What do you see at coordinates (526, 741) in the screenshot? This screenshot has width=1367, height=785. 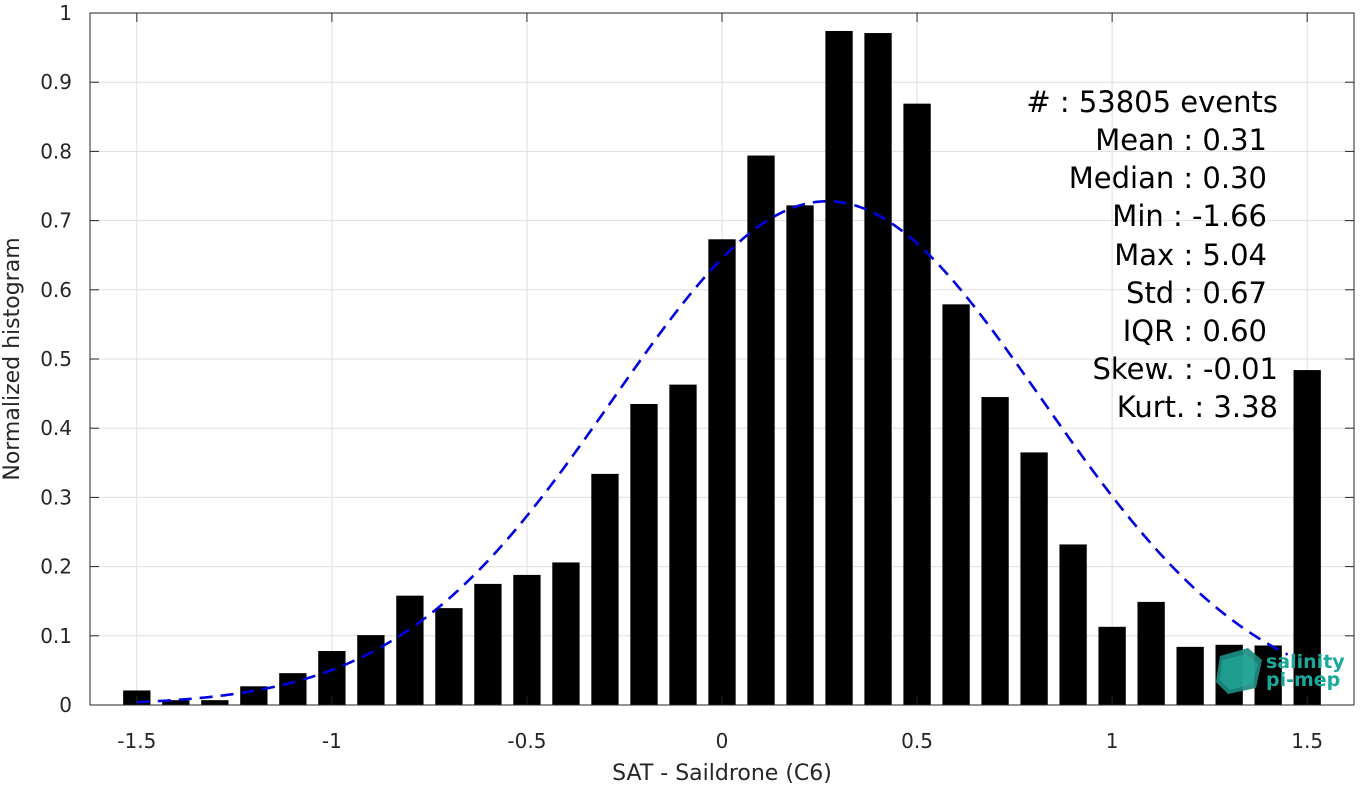 I see `x-tick-label: -0.5` at bounding box center [526, 741].